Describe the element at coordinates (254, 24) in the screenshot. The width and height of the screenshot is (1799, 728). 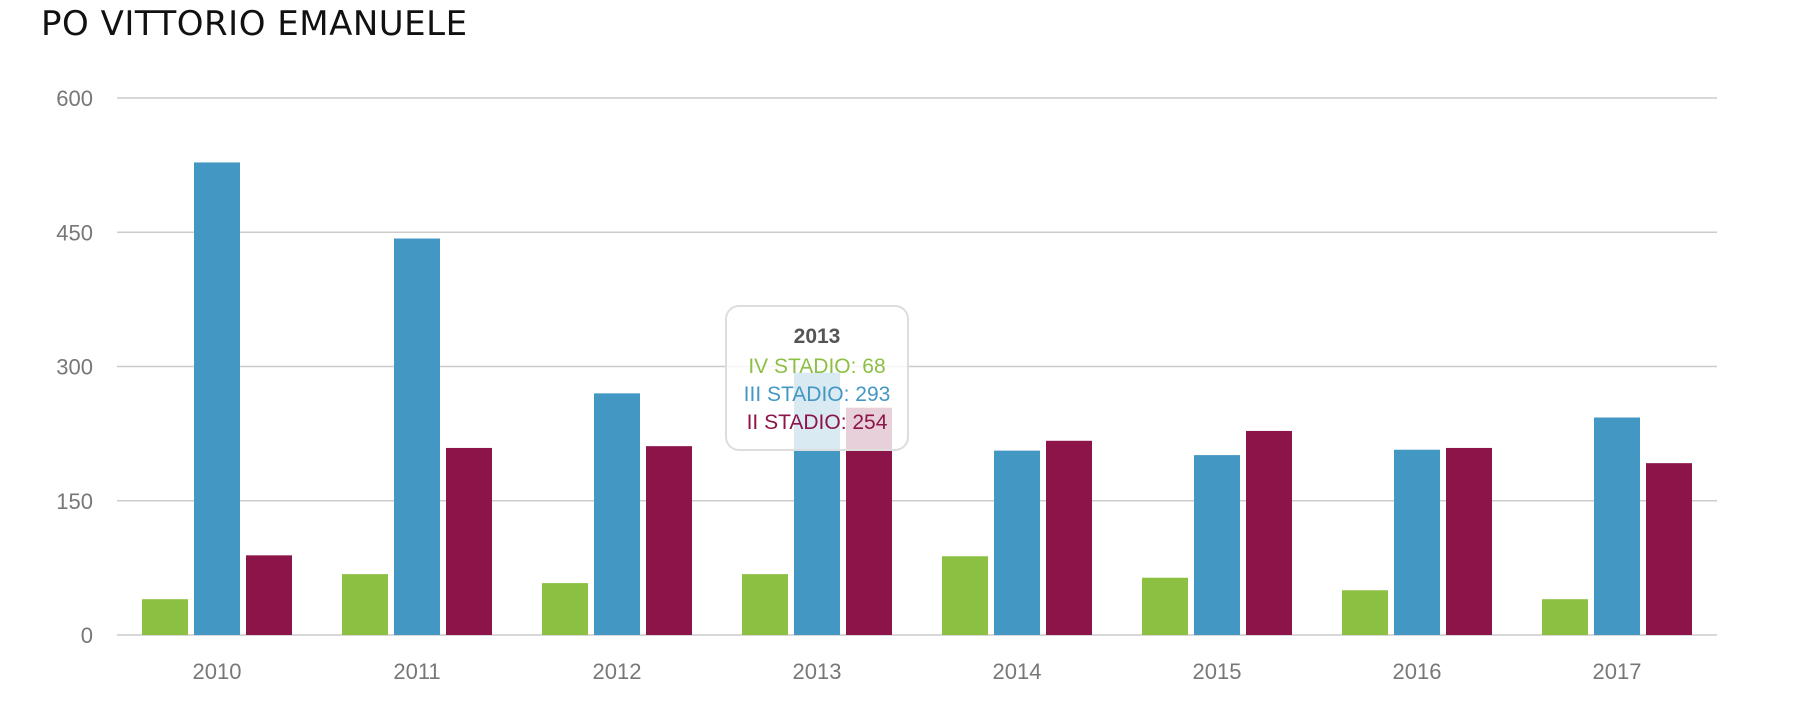
I see `chart-title: PO VITTORIO EMANUELE` at that location.